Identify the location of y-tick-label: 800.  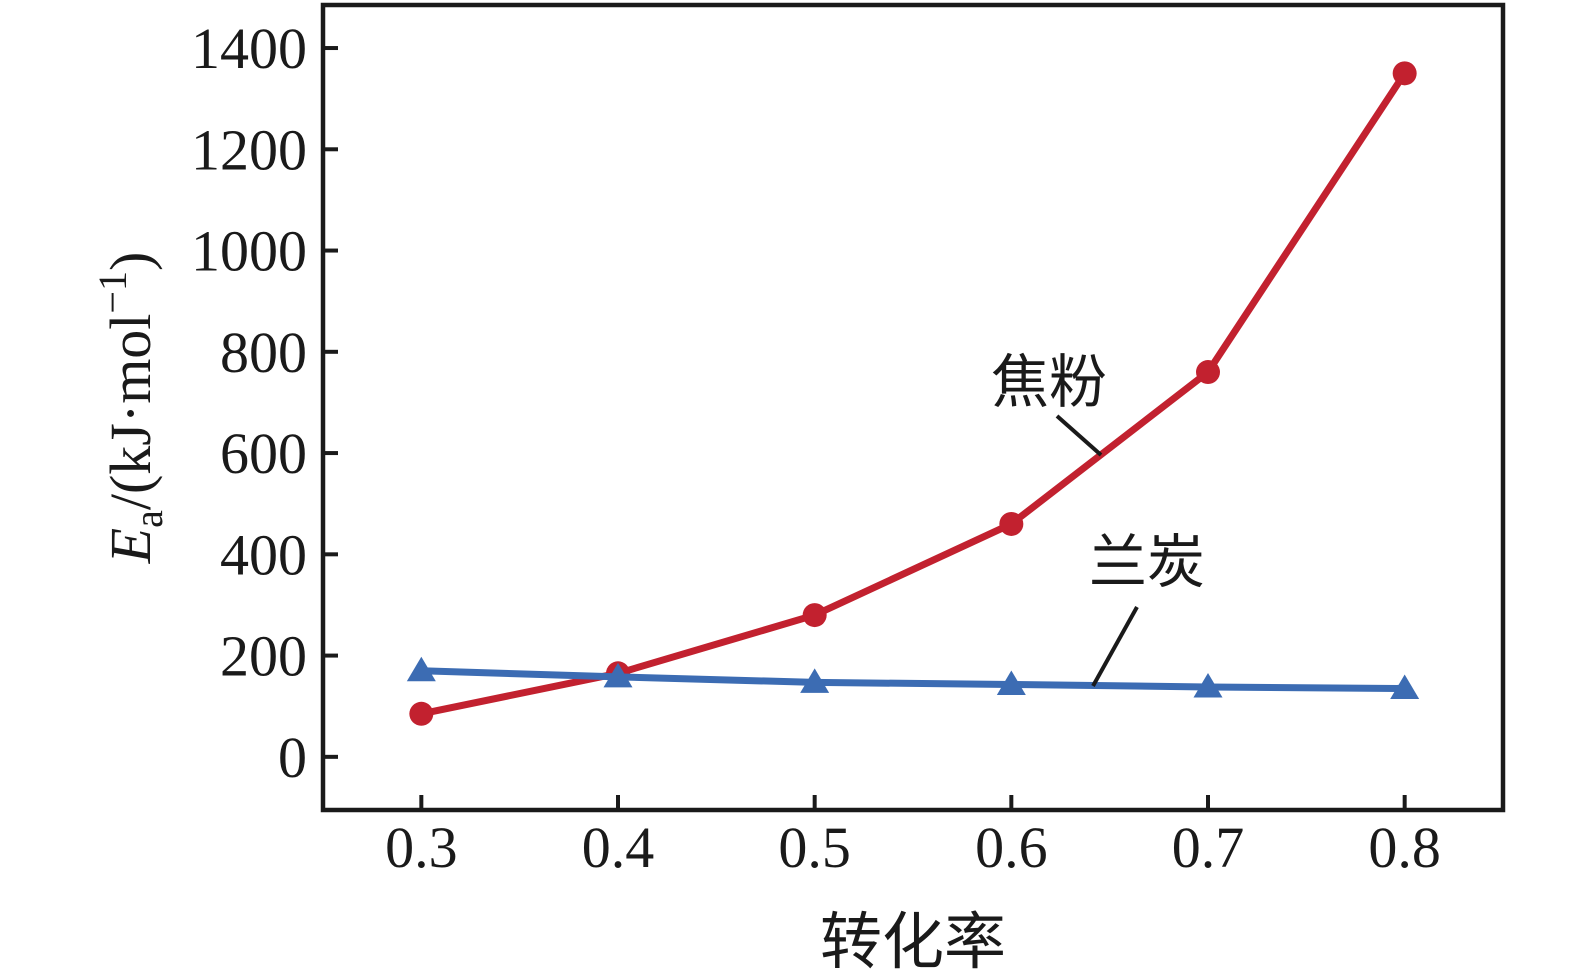
(263, 352).